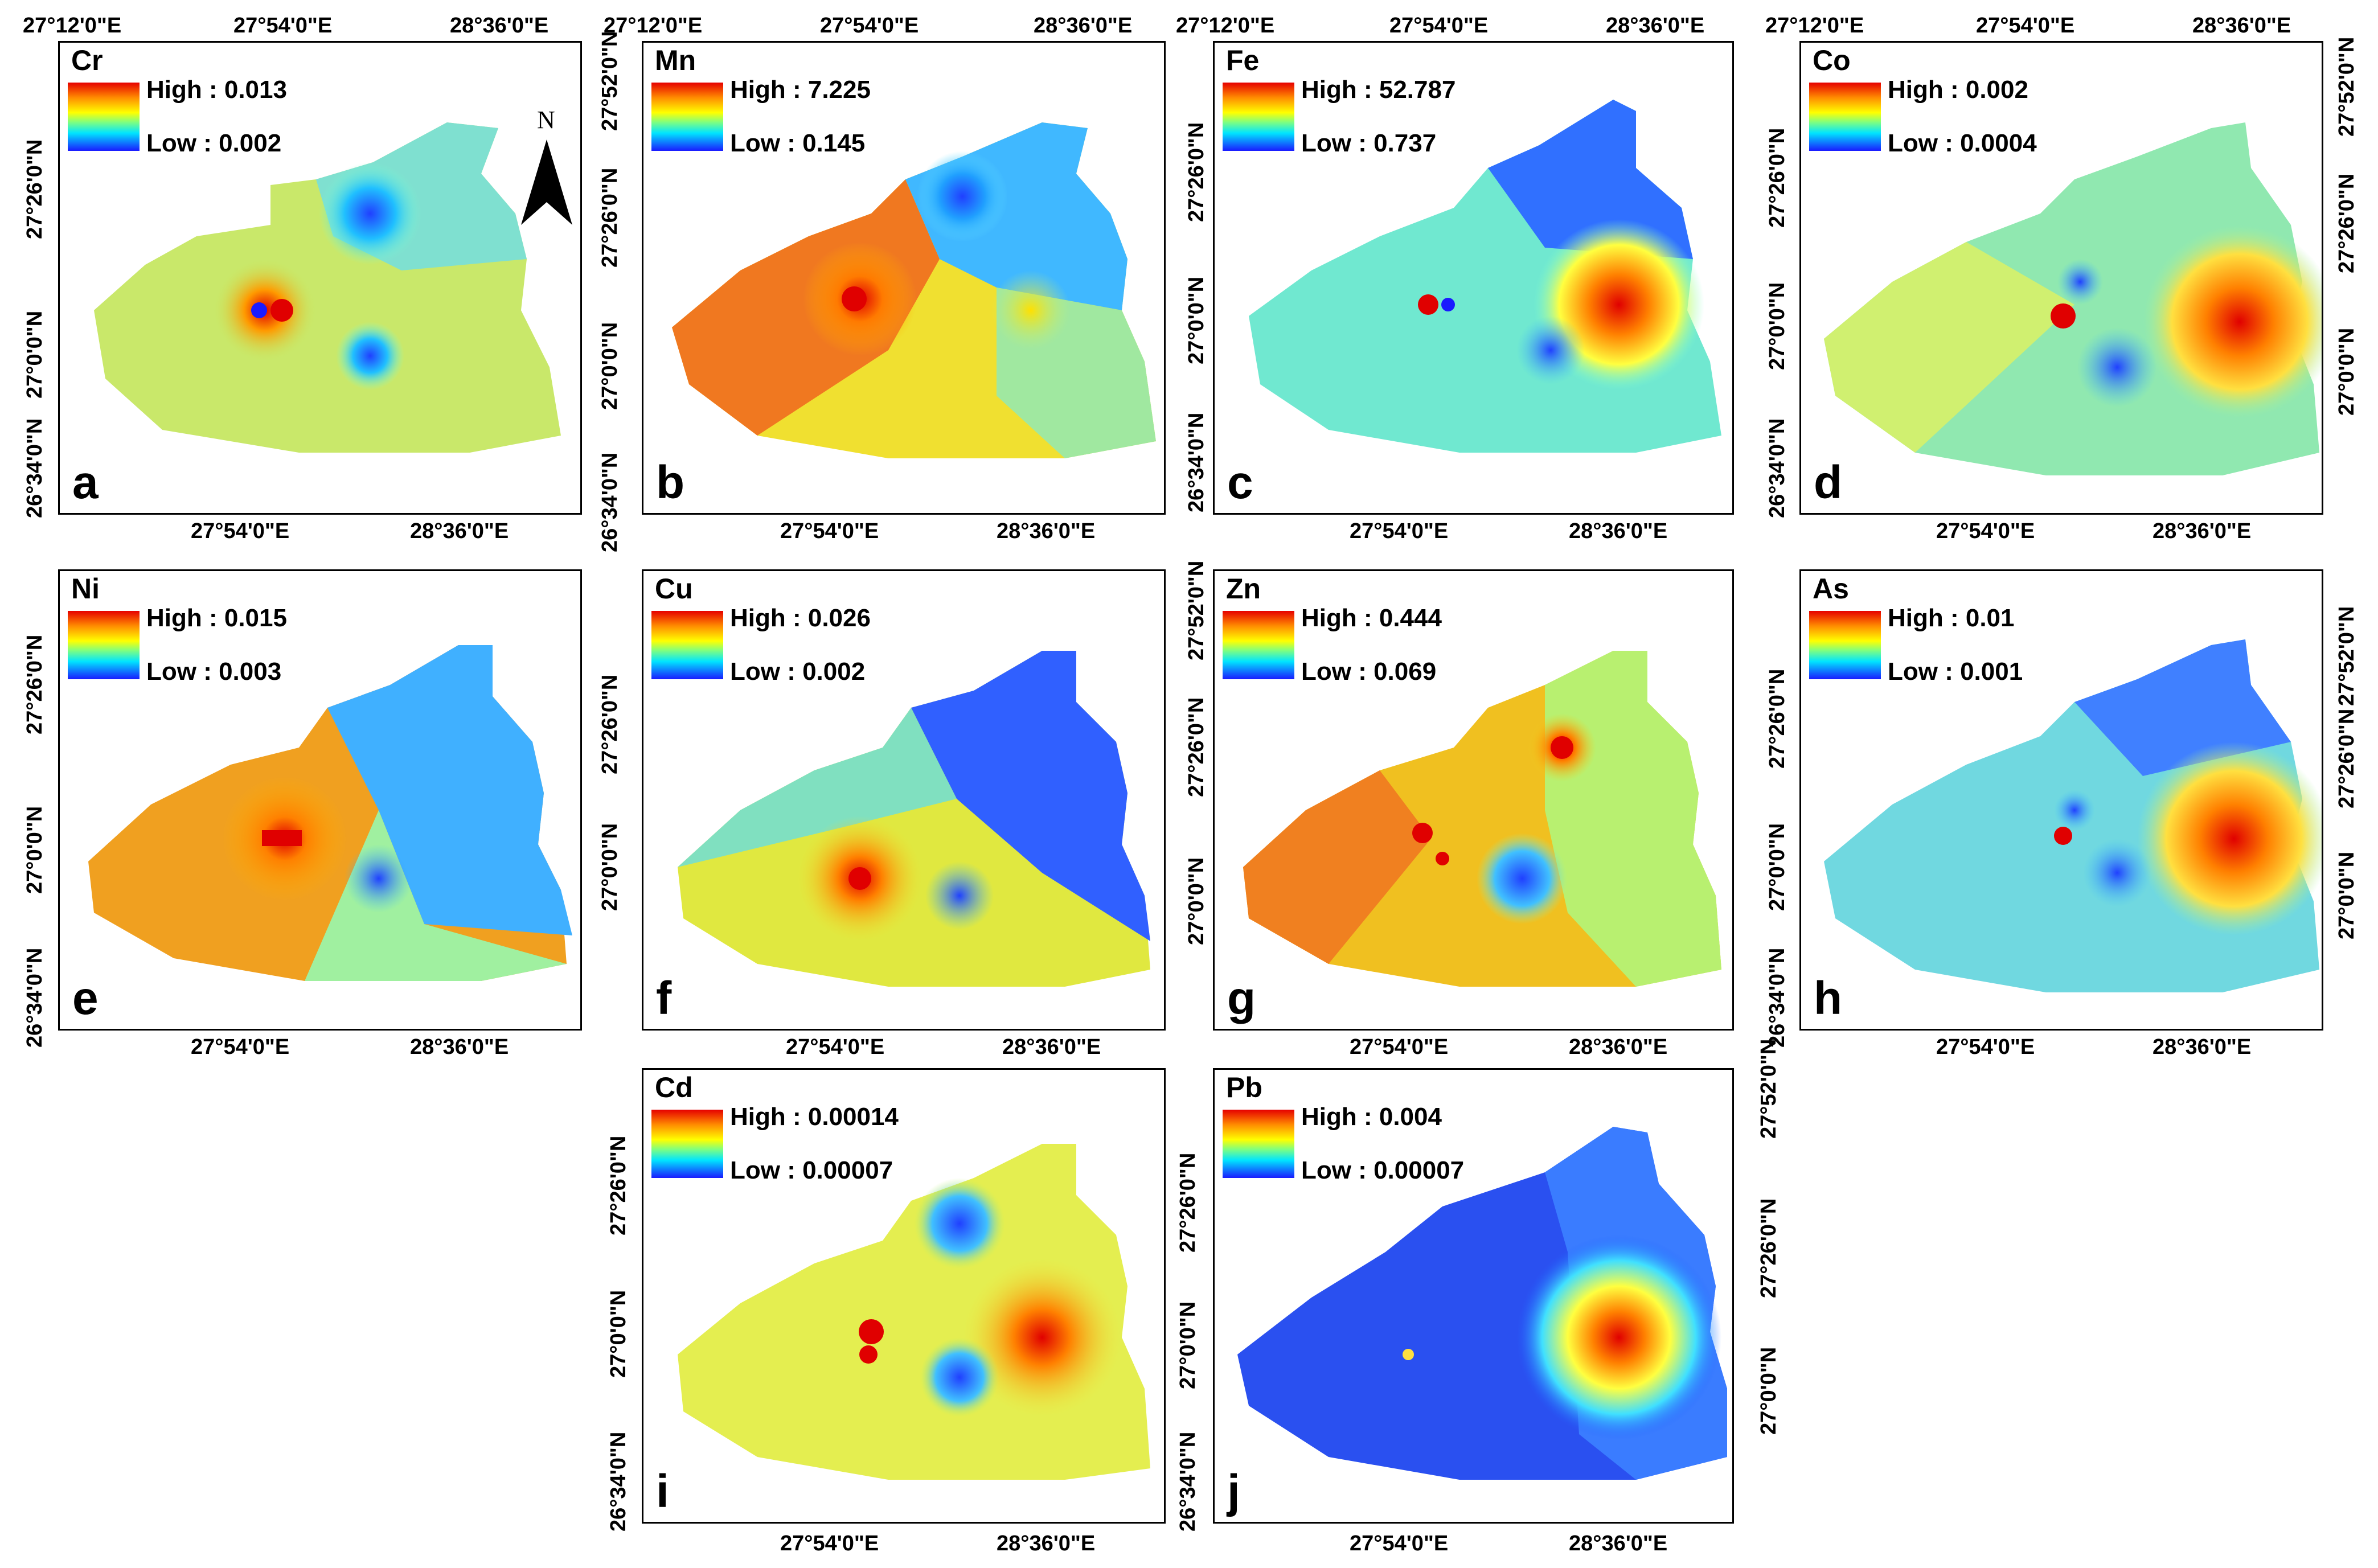 The height and width of the screenshot is (1568, 2378). What do you see at coordinates (1369, 672) in the screenshot?
I see `legend-low-value: Low : 0.069` at bounding box center [1369, 672].